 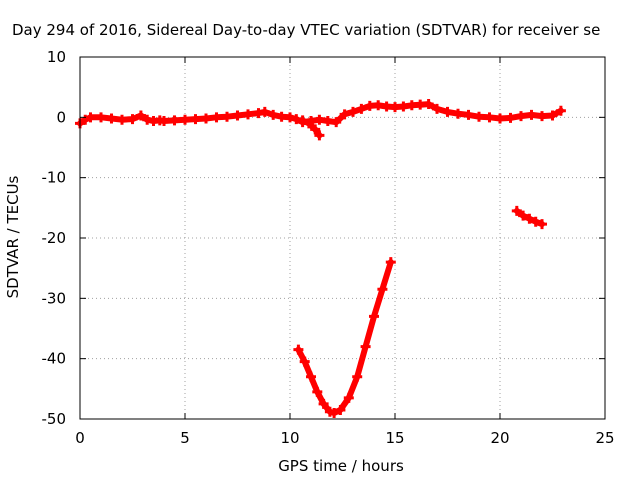 What do you see at coordinates (604, 438) in the screenshot?
I see `x-tick-label: 25` at bounding box center [604, 438].